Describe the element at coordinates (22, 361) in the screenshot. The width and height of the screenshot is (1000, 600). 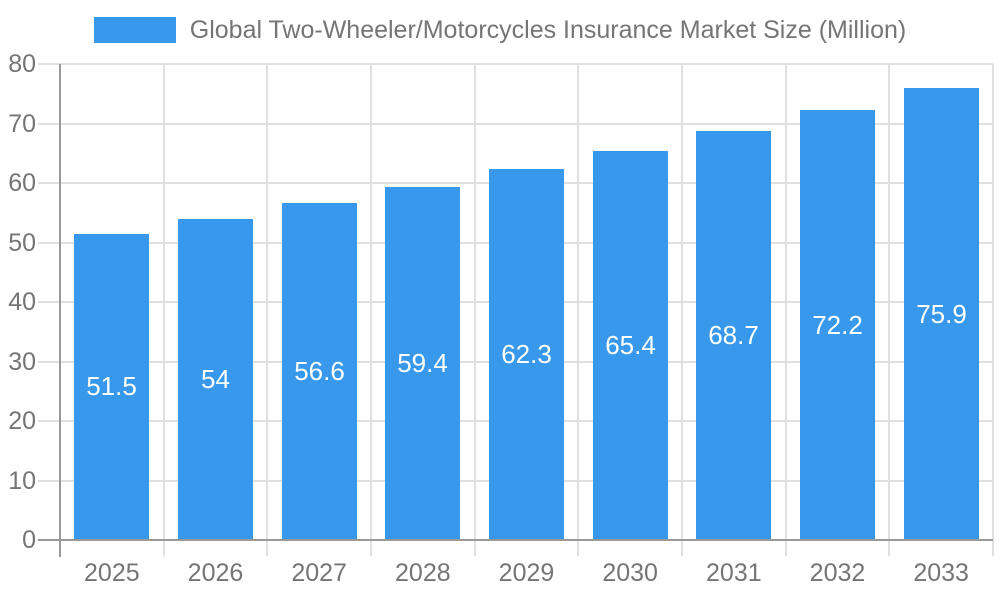
I see `y-axis-label: 30` at that location.